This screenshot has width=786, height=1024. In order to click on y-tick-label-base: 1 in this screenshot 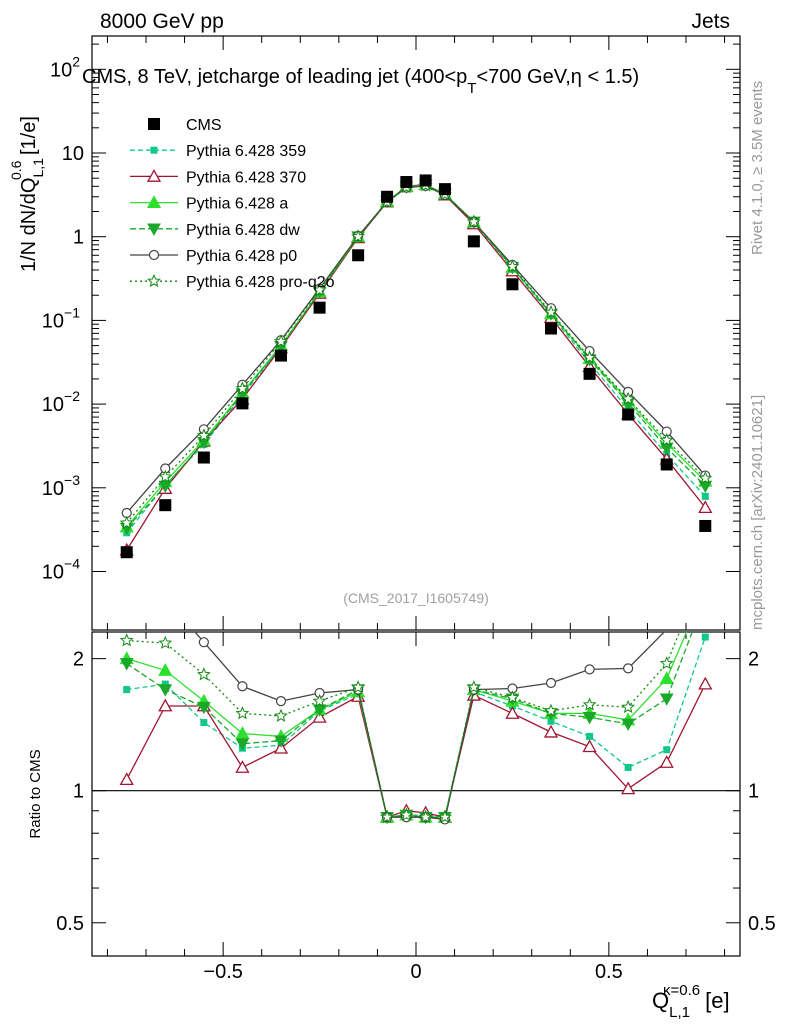, I will do `click(78, 238)`.